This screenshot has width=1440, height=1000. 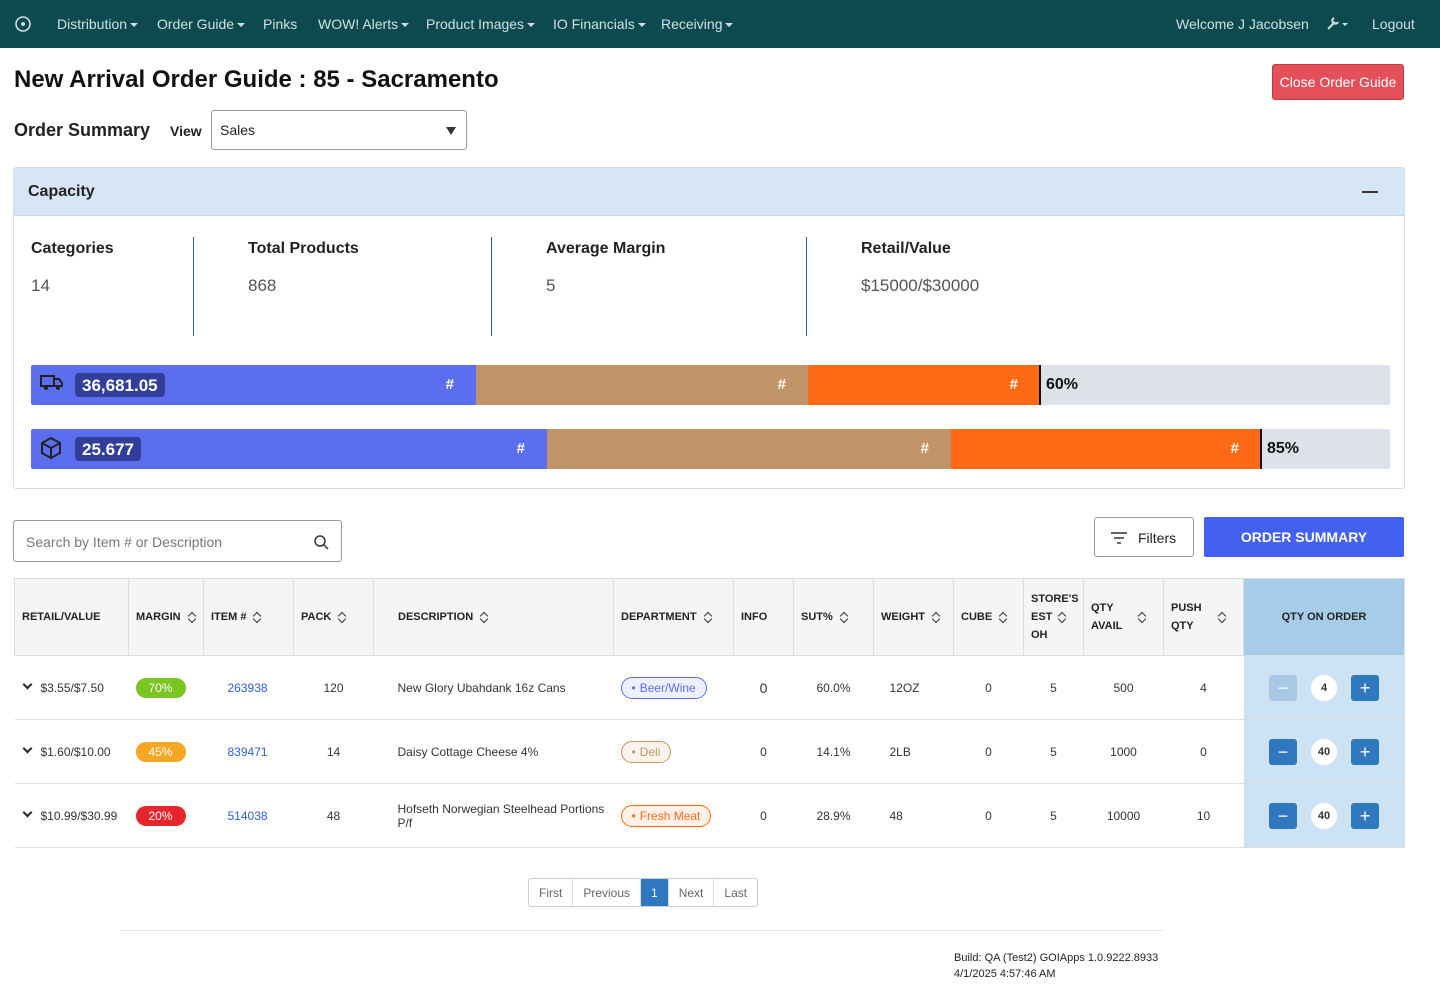 What do you see at coordinates (833, 687) in the screenshot?
I see `table-cell: 60.0%` at bounding box center [833, 687].